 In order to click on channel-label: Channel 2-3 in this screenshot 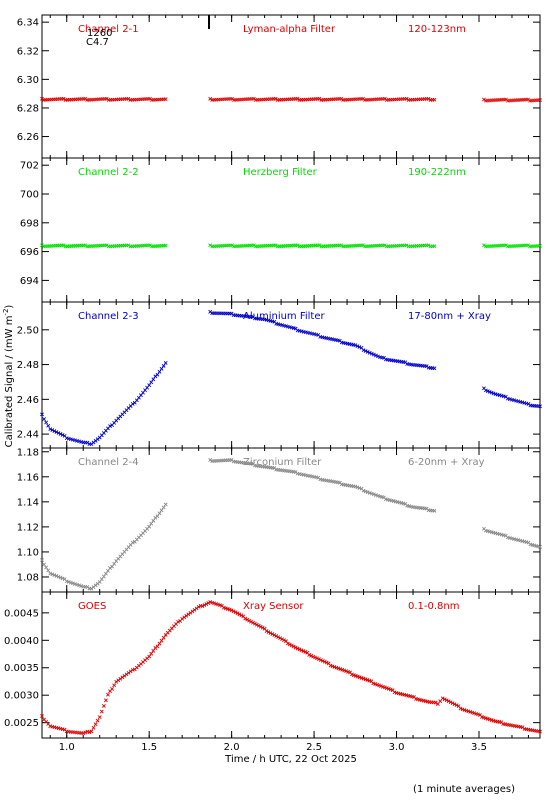, I will do `click(108, 316)`.